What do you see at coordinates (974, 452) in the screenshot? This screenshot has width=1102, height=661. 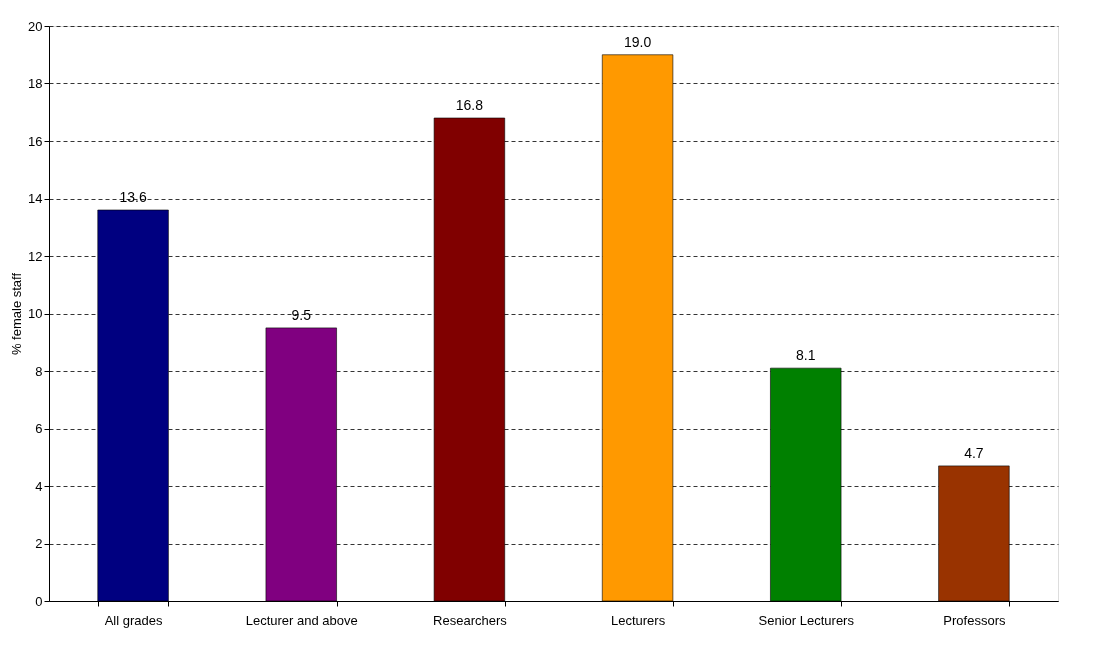 I see `data-label: 4.7` at bounding box center [974, 452].